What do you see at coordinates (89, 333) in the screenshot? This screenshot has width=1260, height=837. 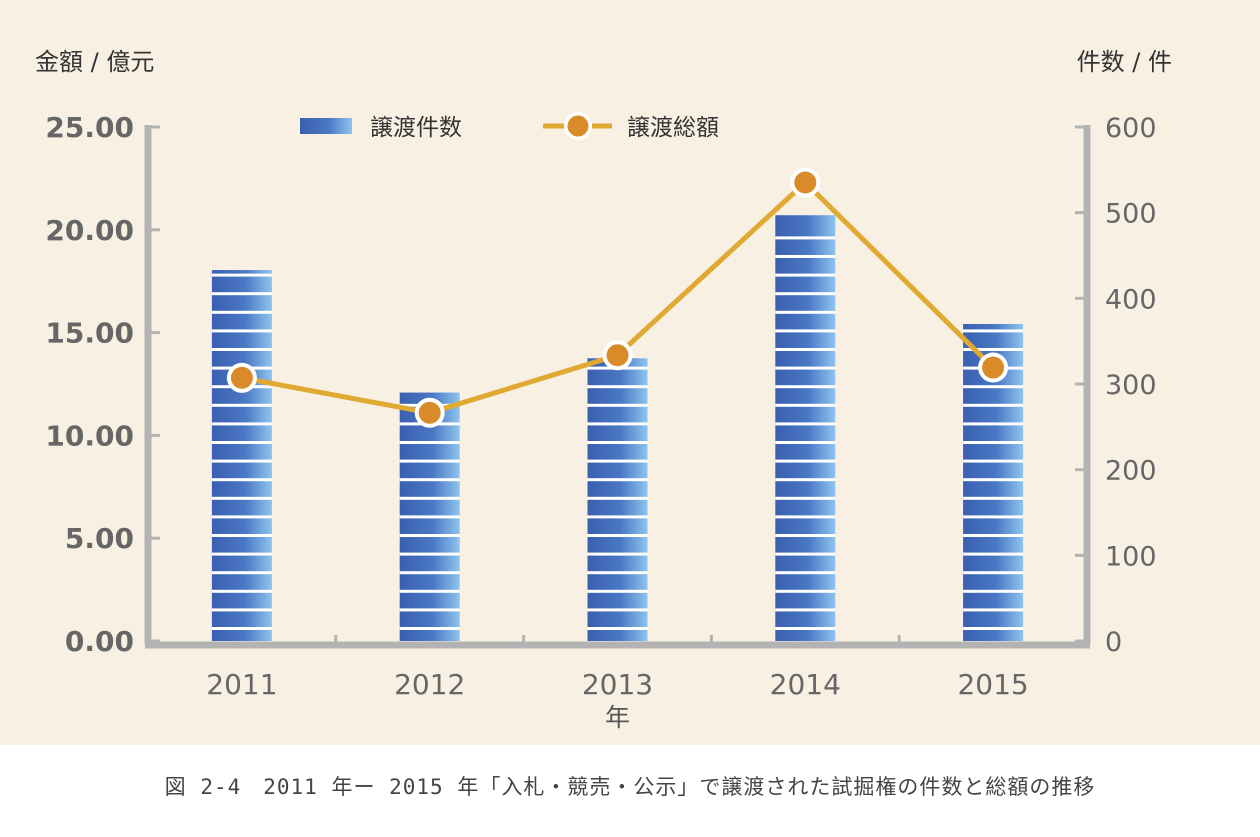 I see `left-tick-label: 15.00` at bounding box center [89, 333].